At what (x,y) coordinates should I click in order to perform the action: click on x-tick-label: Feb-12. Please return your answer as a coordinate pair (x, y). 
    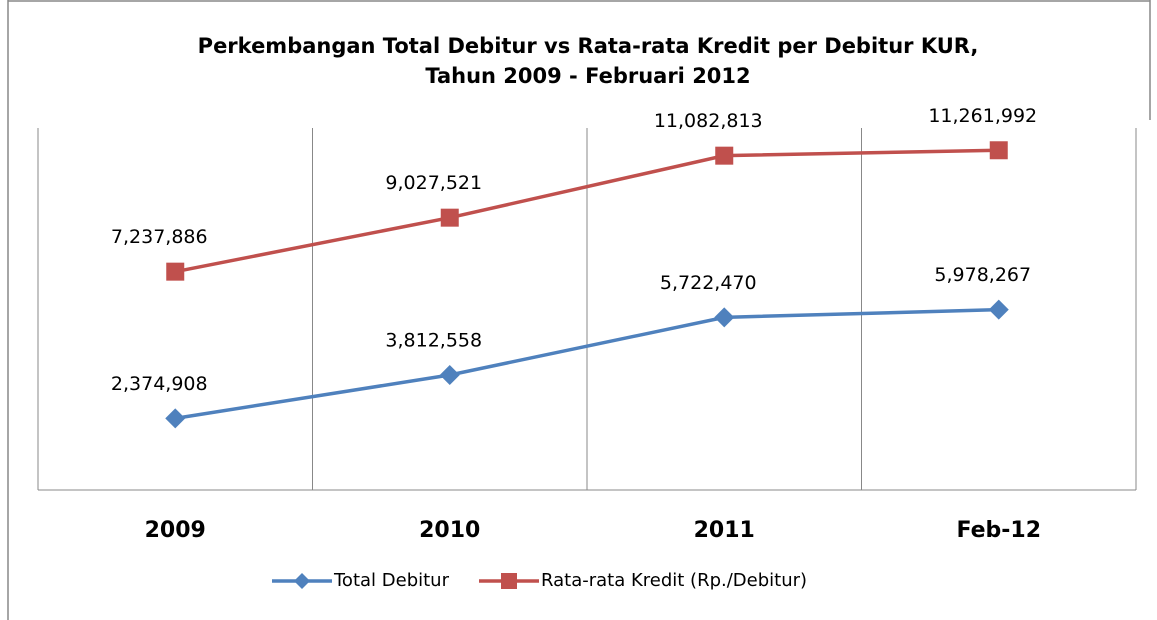
    Looking at the image, I should click on (998, 530).